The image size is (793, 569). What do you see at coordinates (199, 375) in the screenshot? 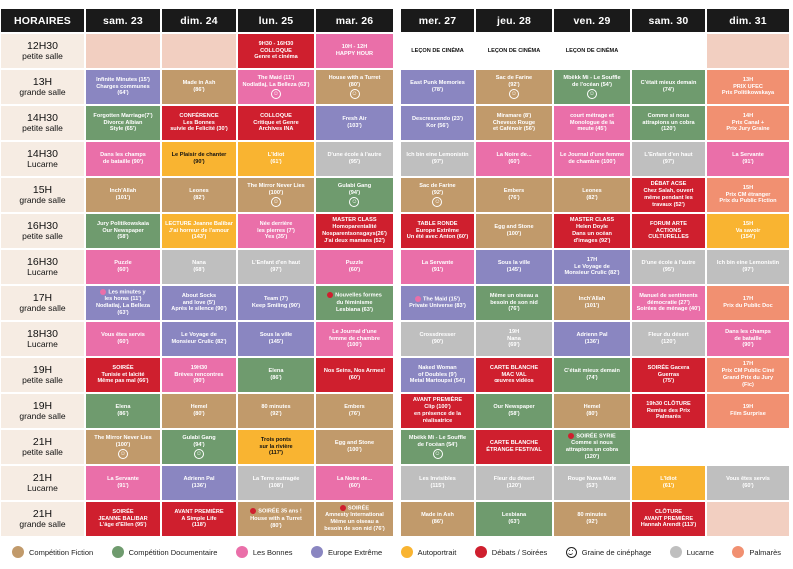
I see `screening-cell: 19H30 Brèves rencontres (90')` at bounding box center [199, 375].